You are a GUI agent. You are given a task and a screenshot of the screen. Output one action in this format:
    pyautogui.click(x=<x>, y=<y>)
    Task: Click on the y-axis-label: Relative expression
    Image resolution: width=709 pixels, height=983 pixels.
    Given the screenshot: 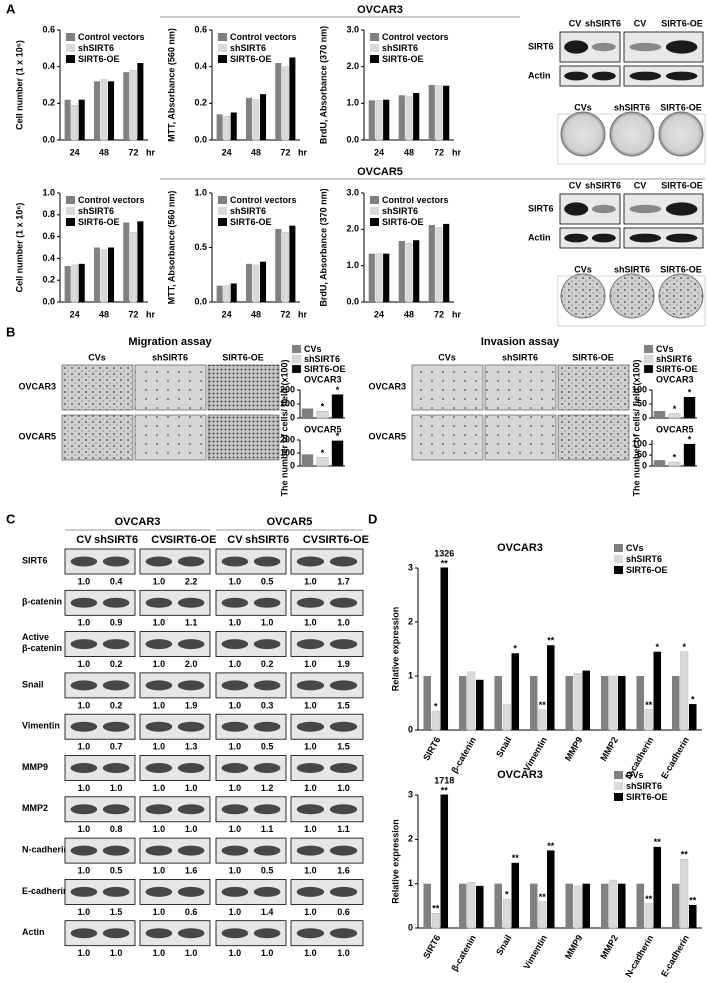 What is the action you would take?
    pyautogui.click(x=395, y=649)
    